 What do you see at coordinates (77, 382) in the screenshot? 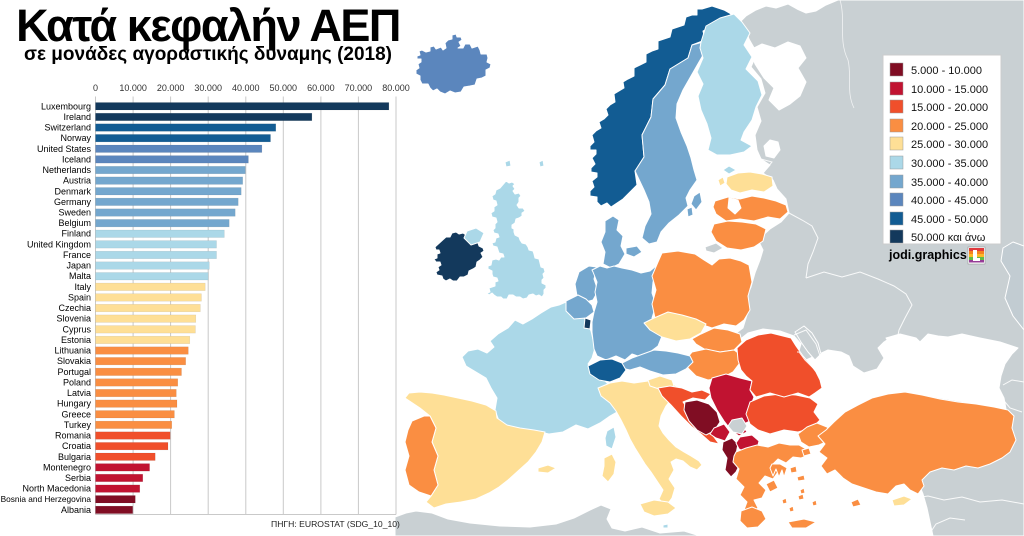
I see `svg-text: Poland` at bounding box center [77, 382].